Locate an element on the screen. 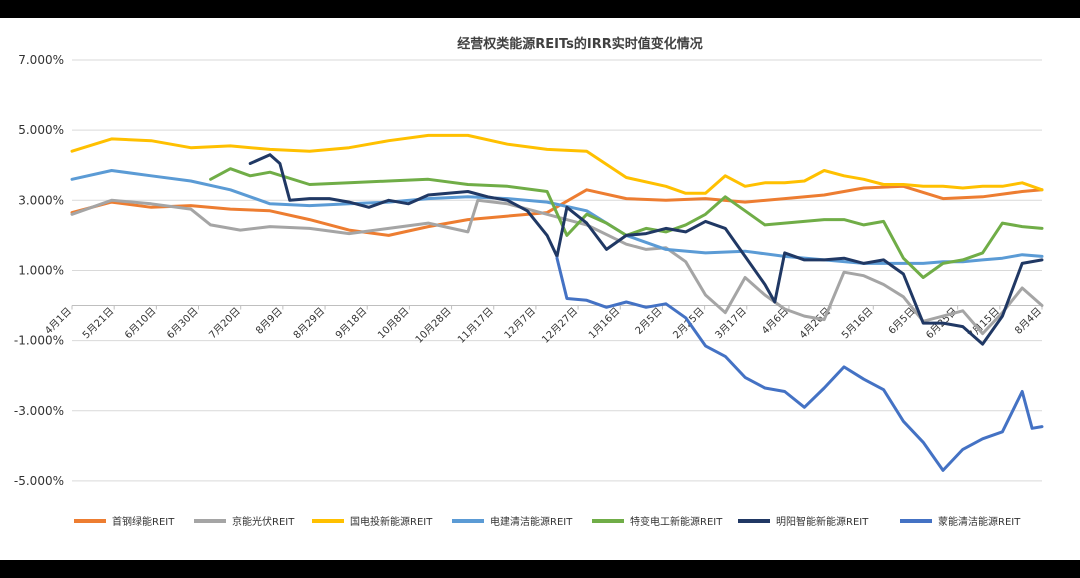 The image size is (1080, 578). legend-item: 京能光伏REIT is located at coordinates (244, 521).